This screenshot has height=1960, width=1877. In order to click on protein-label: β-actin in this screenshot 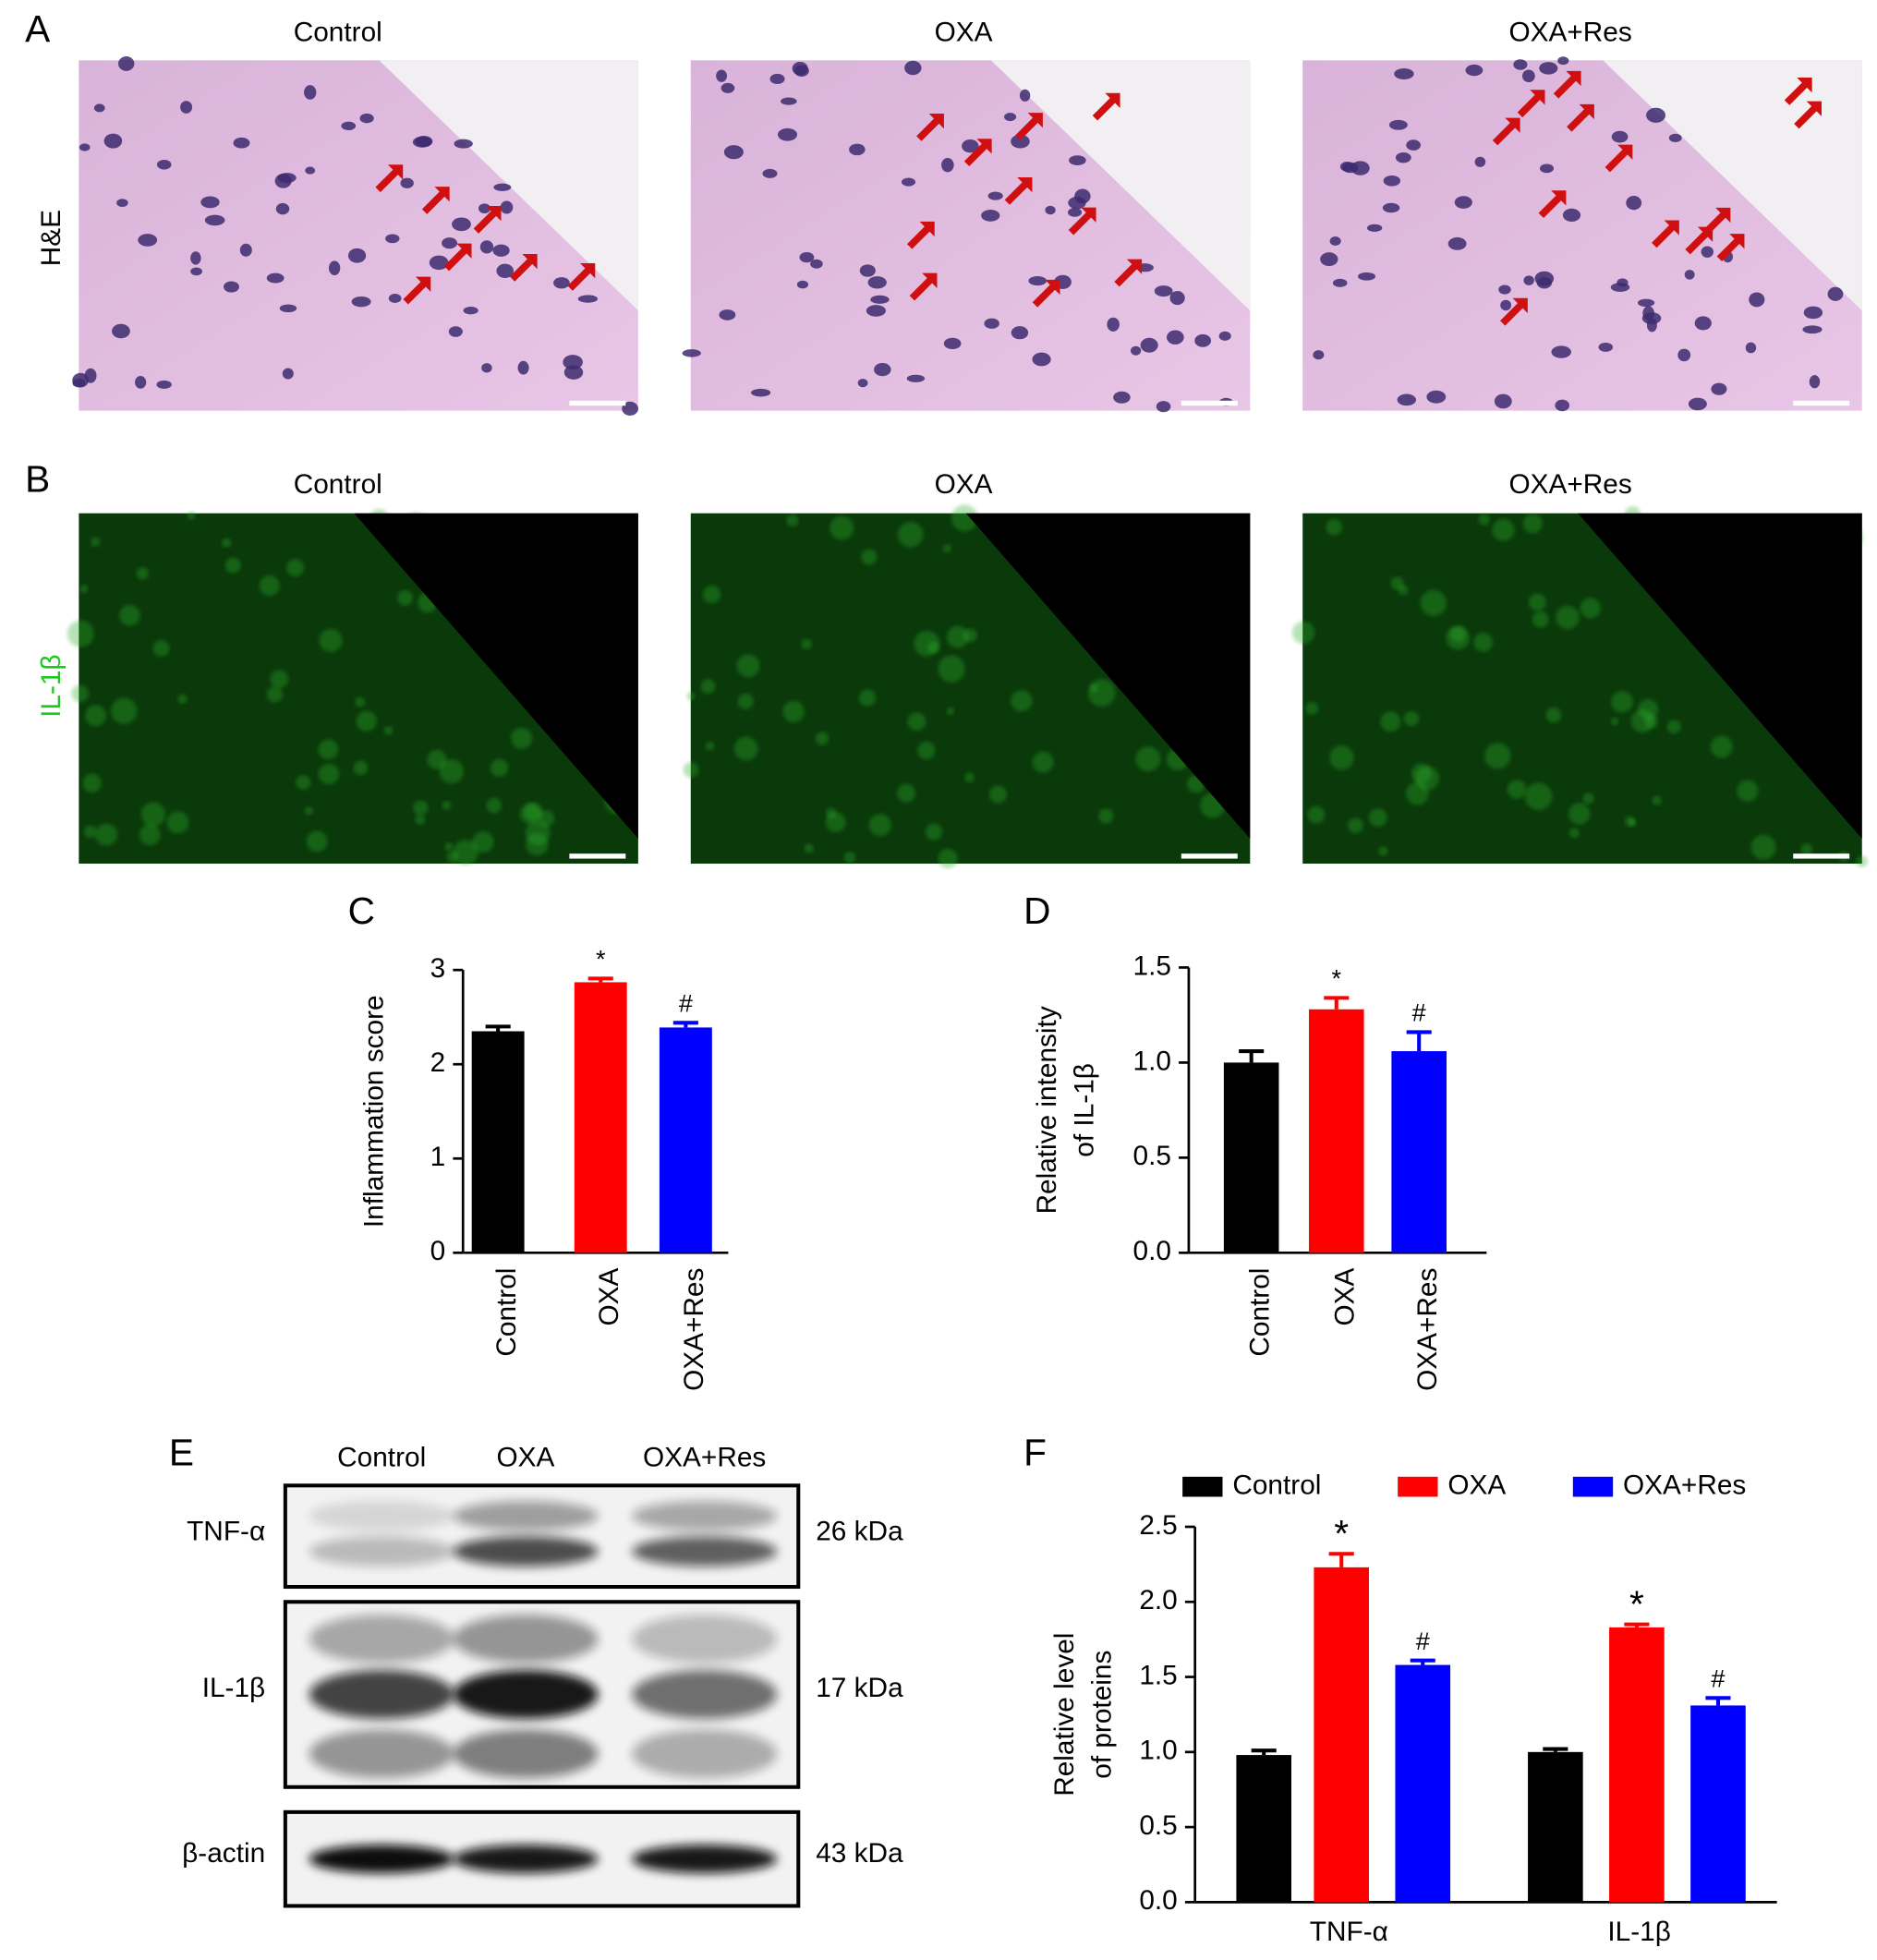, I will do `click(224, 1853)`.